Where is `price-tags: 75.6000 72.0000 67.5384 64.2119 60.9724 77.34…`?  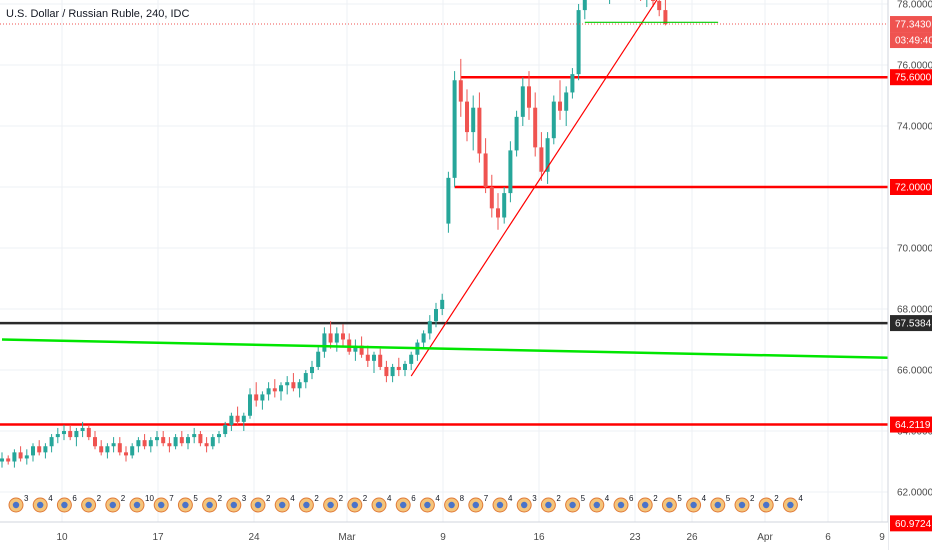 price-tags: 75.6000 72.0000 67.5384 64.2119 60.9724 77.34… is located at coordinates (911, 274).